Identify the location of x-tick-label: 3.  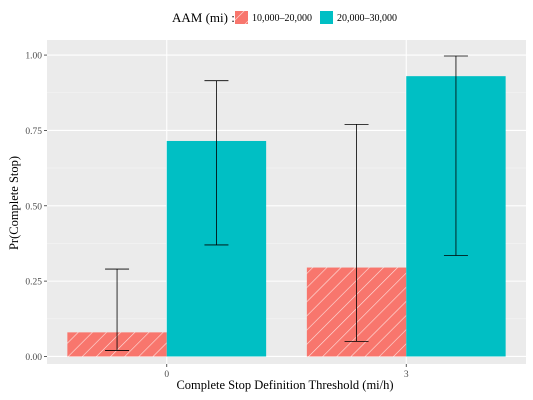
(406, 375).